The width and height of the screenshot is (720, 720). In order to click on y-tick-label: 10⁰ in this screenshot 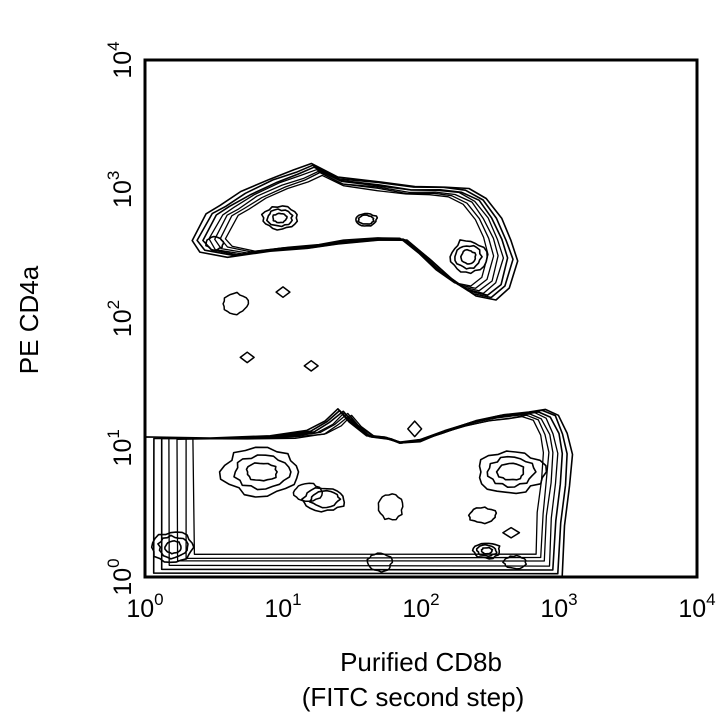, I will do `click(120, 576)`.